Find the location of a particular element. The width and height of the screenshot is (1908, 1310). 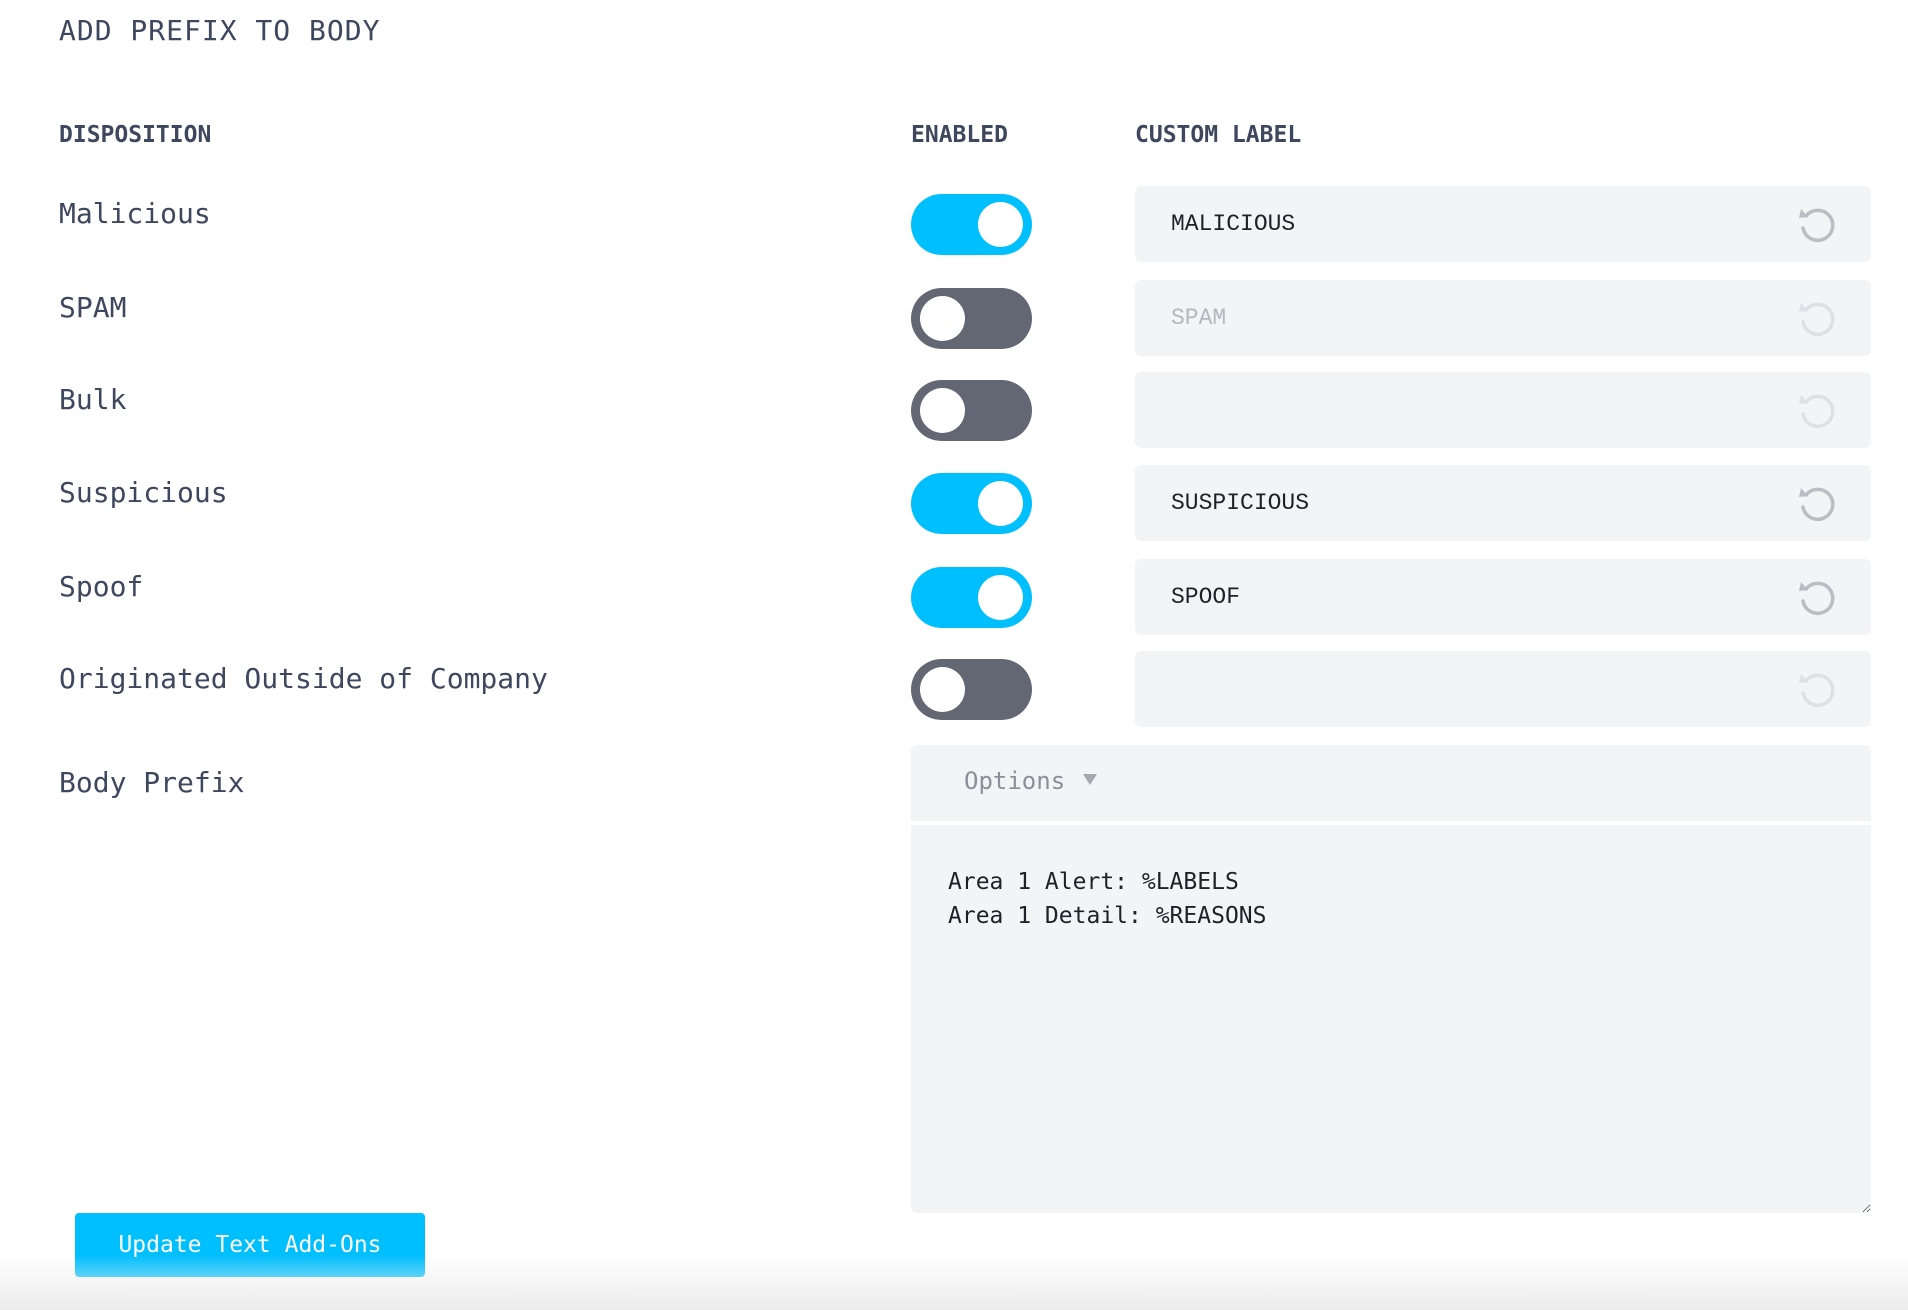

disposition-label: Spoof is located at coordinates (101, 586).